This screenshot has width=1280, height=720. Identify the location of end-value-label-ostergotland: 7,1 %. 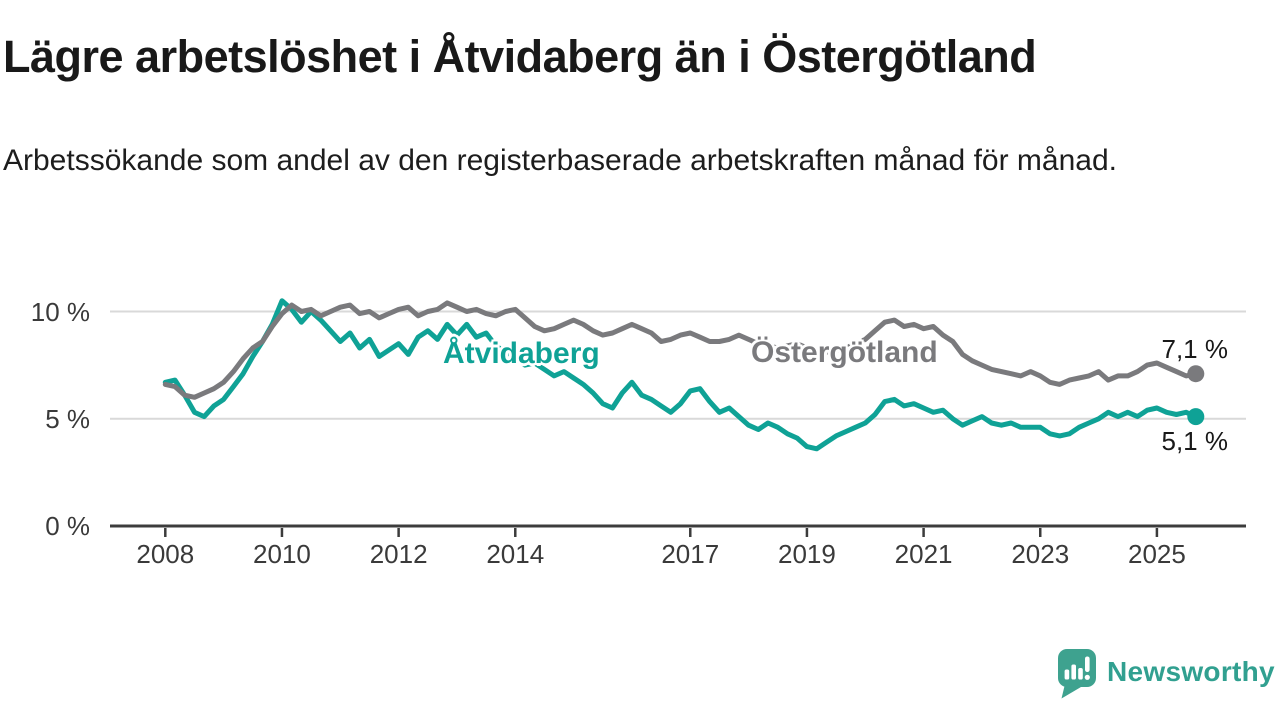
(1195, 348).